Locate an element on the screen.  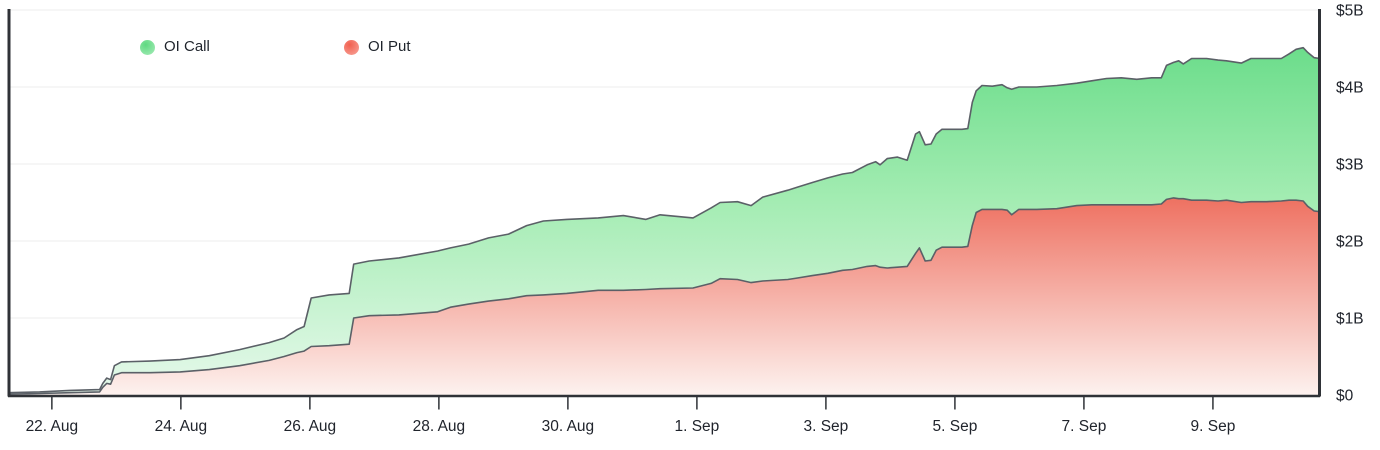
put-legend-dot-icon is located at coordinates (351, 47).